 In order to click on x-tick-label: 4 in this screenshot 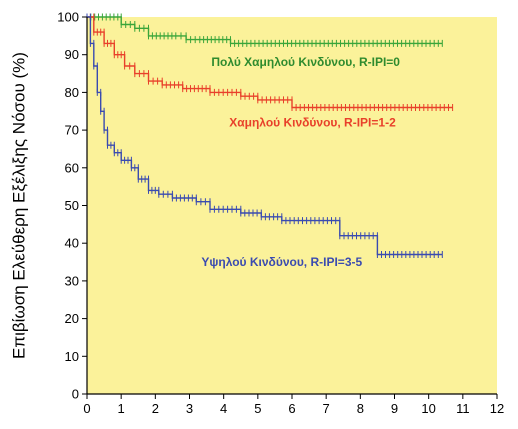, I will do `click(223, 408)`.